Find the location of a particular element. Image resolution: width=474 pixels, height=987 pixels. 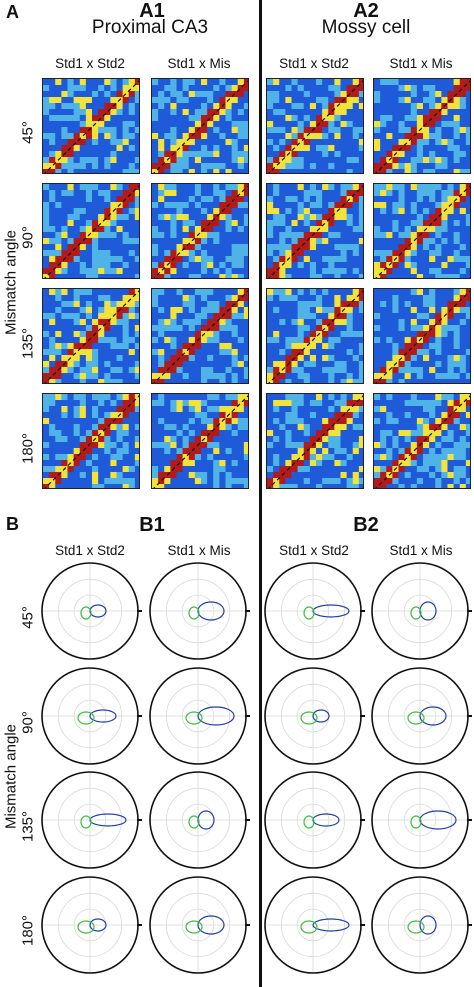

column-header-b2-std: Std1 x Std2 is located at coordinates (314, 550).